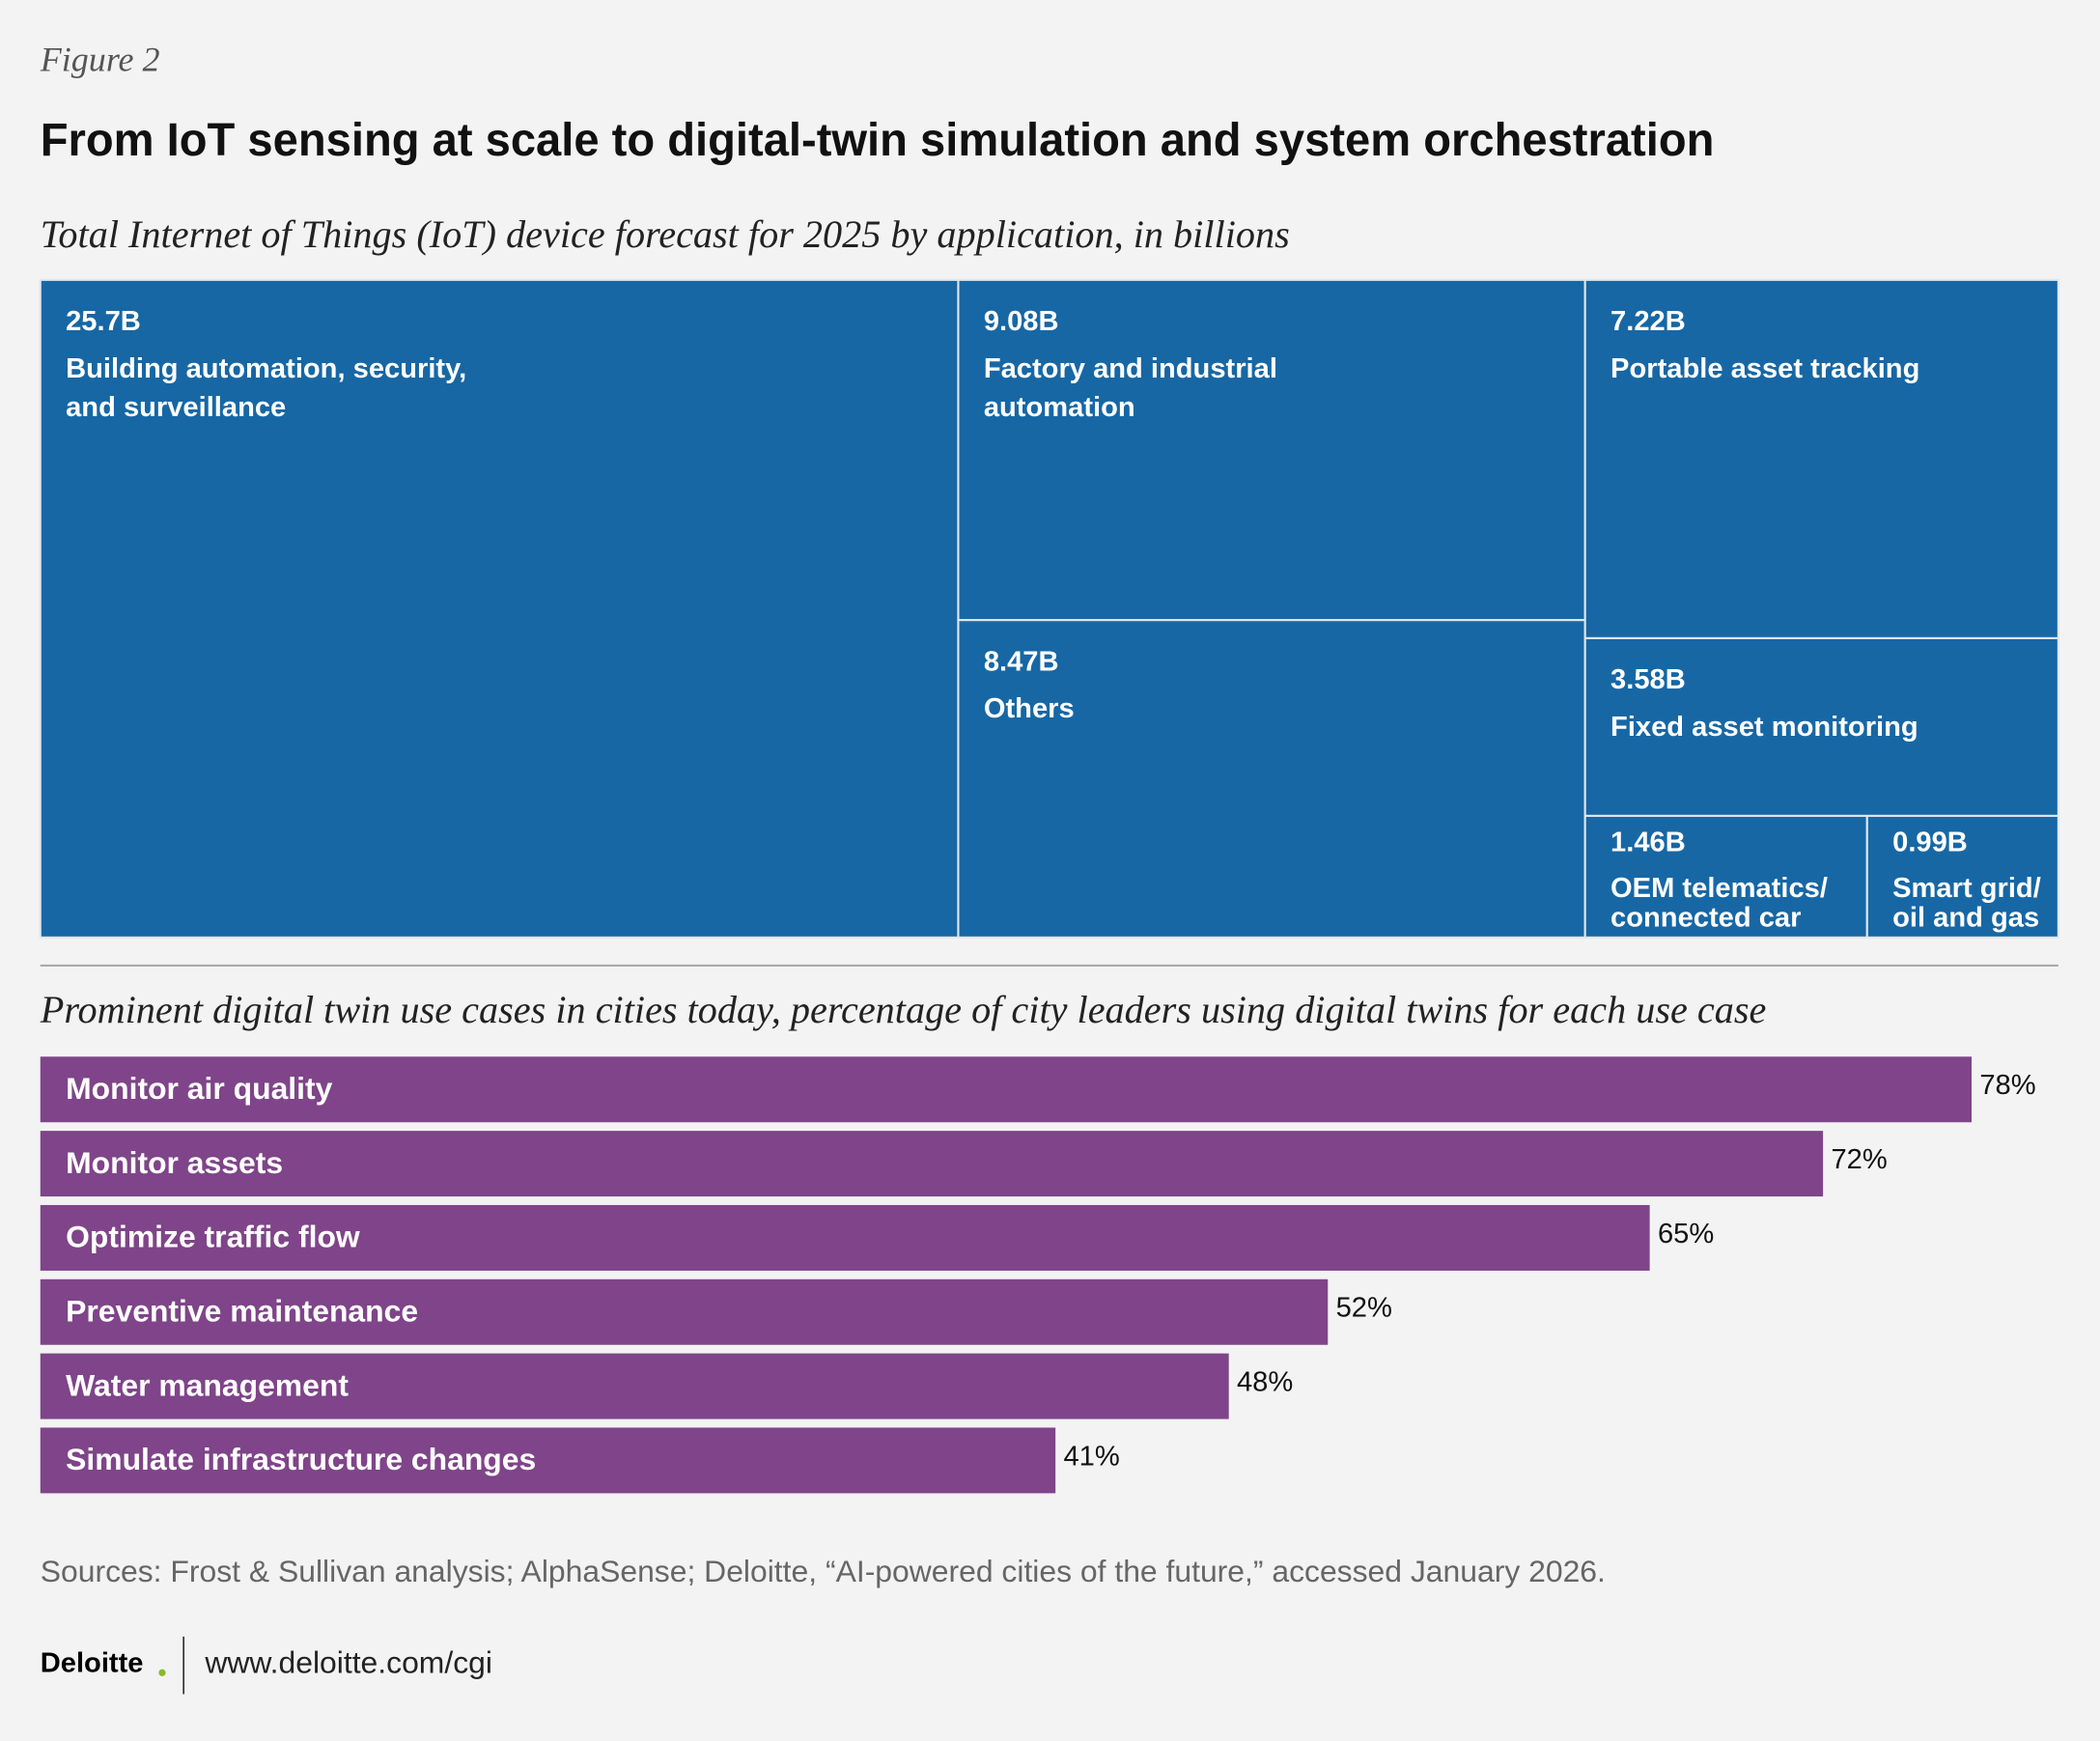 Image resolution: width=2100 pixels, height=1741 pixels. What do you see at coordinates (200, 1088) in the screenshot?
I see `bar-label: Monitor air quality` at bounding box center [200, 1088].